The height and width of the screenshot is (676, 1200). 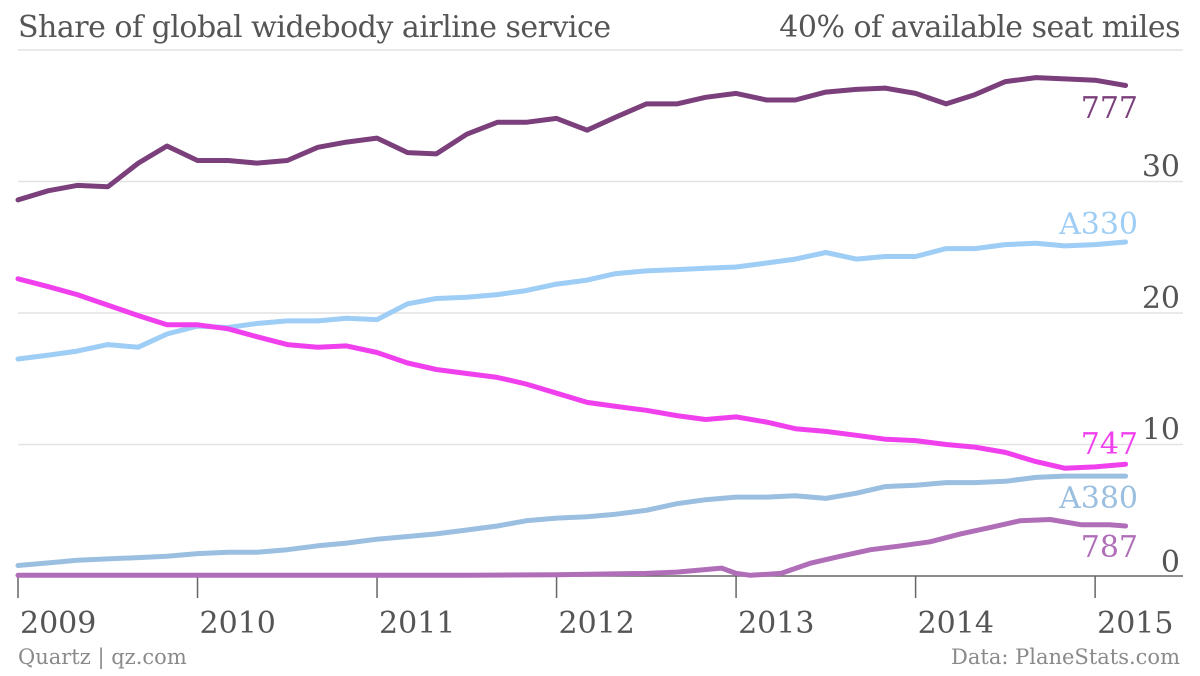 What do you see at coordinates (1109, 547) in the screenshot?
I see `series-label-787: 787` at bounding box center [1109, 547].